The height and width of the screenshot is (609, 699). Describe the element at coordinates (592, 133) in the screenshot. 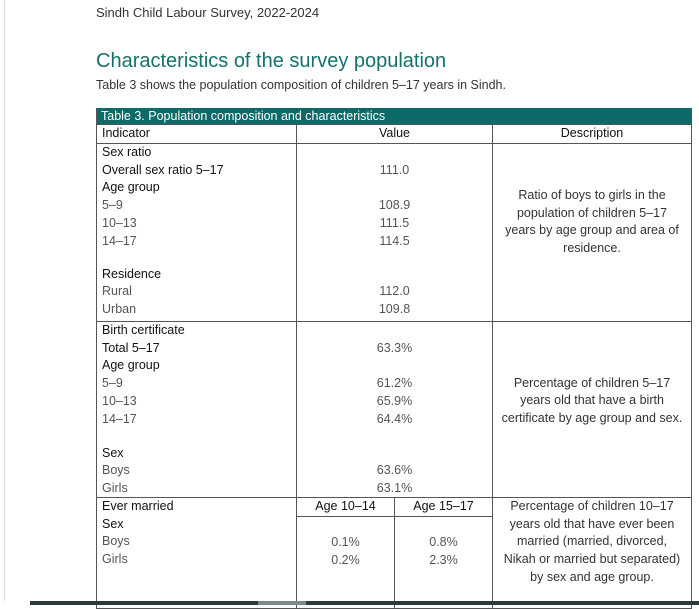

I see `header-description: Description` at that location.